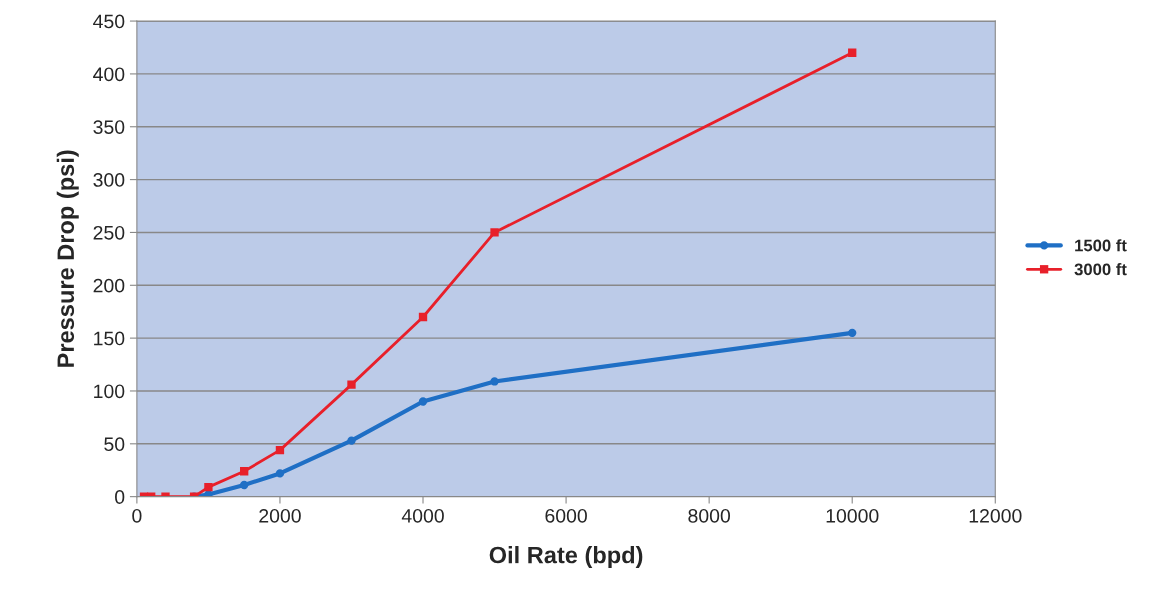 The height and width of the screenshot is (602, 1160). What do you see at coordinates (109, 338) in the screenshot?
I see `y-tick-label: 150` at bounding box center [109, 338].